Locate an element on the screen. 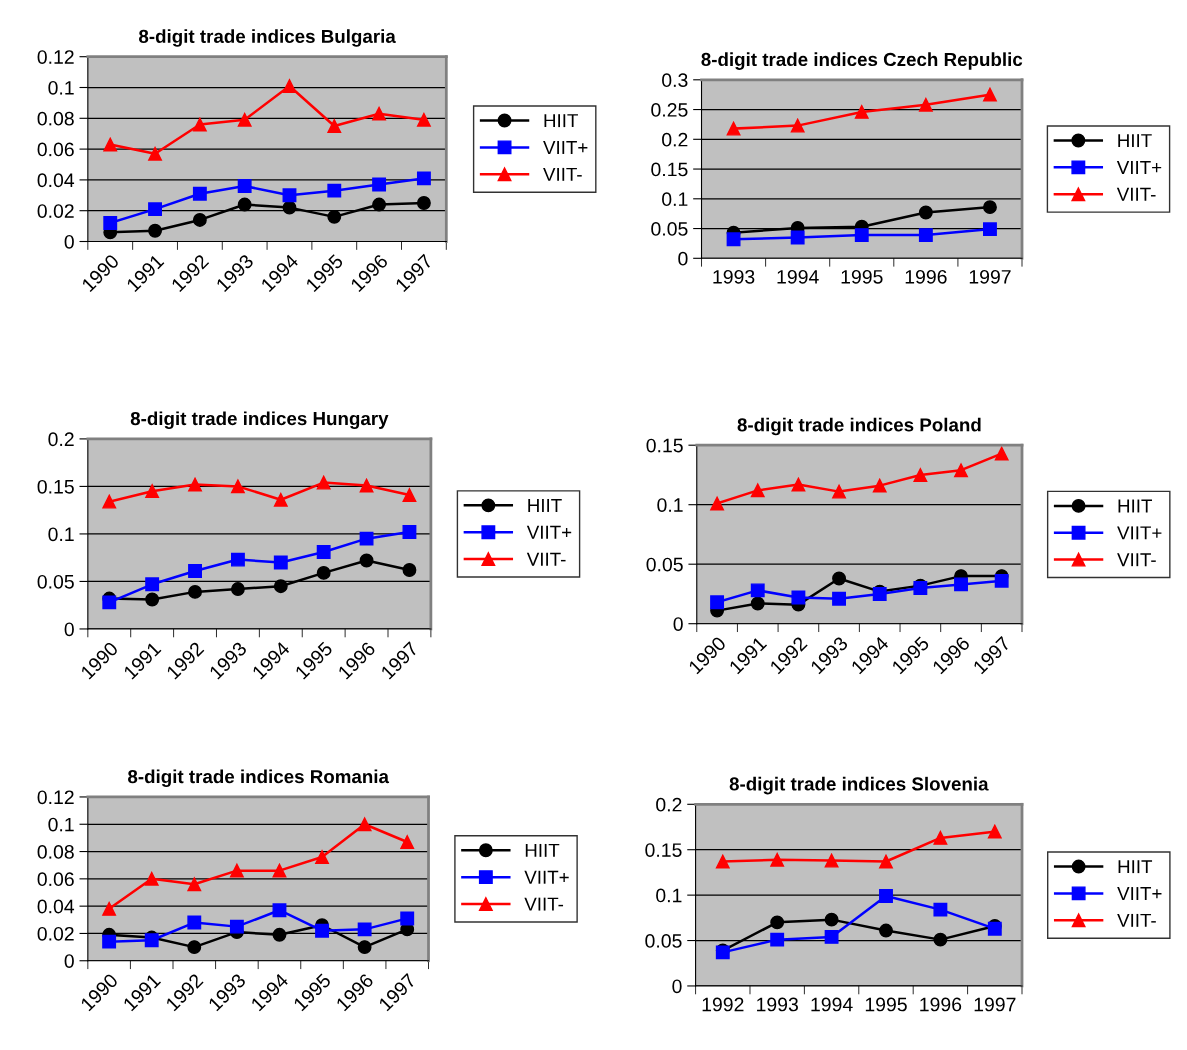 The height and width of the screenshot is (1050, 1187). chart-title: 8-digit trade indices Romania is located at coordinates (259, 778).